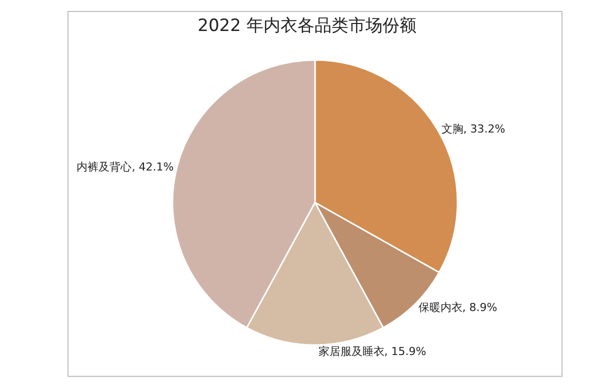 The width and height of the screenshot is (614, 385). I want to click on slice-label: 文胸, 33.2%, so click(473, 129).